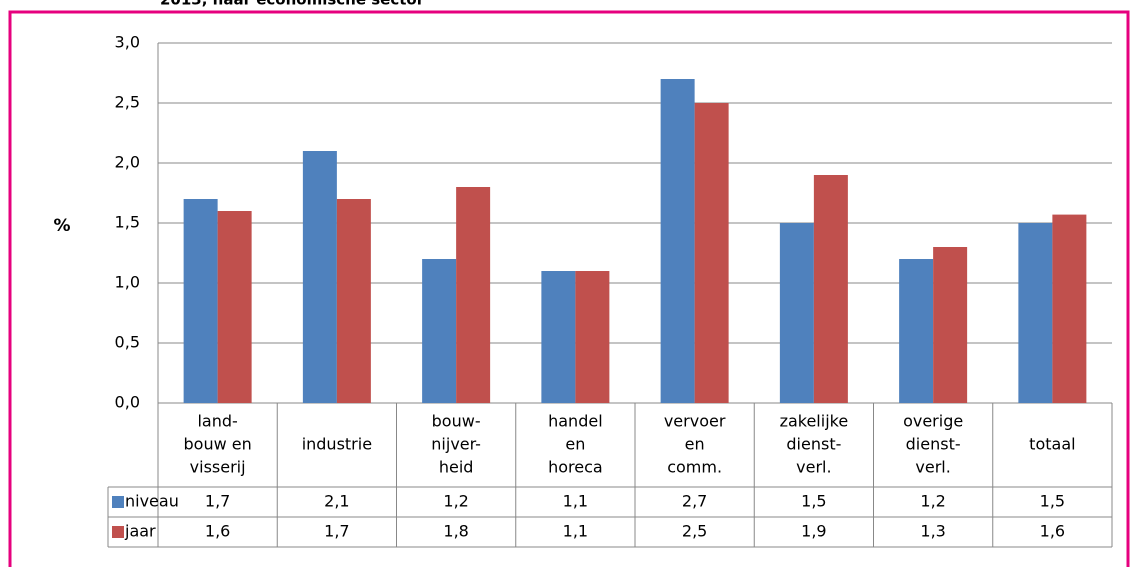  I want to click on legend-label: niveau, so click(152, 501).